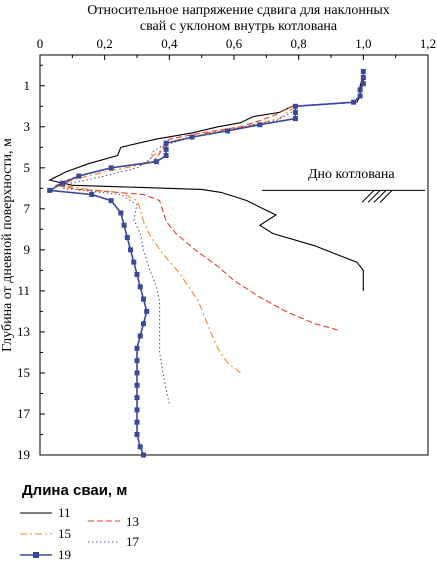 Image resolution: width=437 pixels, height=564 pixels. I want to click on legend-label-19: 19, so click(64, 554).